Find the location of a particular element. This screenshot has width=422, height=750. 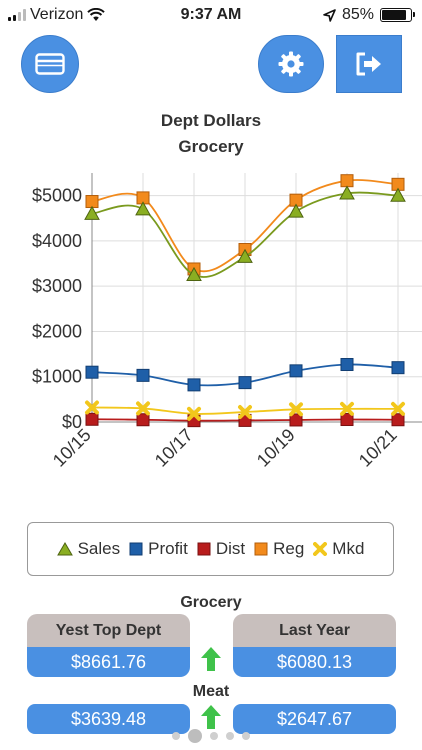

x-tick-label: 10/21 is located at coordinates (378, 448).